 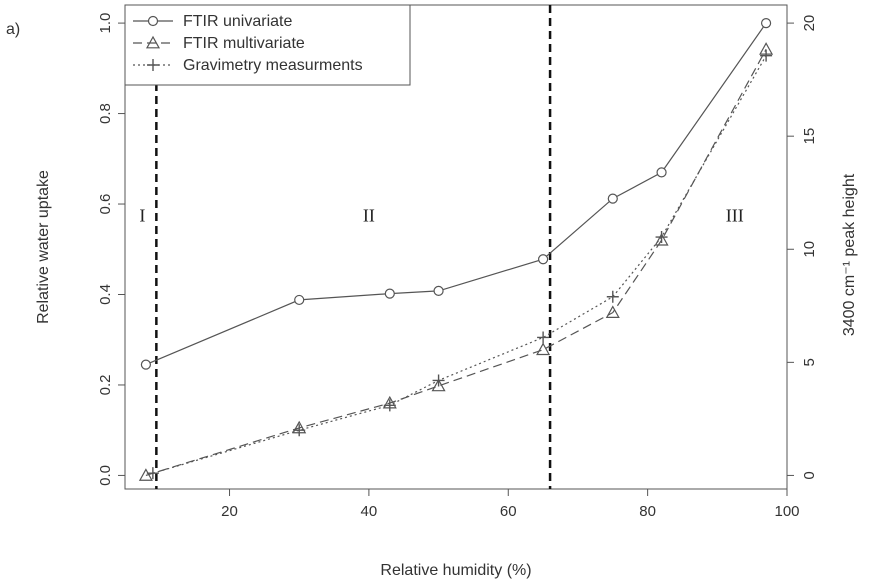 I want to click on y-right-tick-label: 10, so click(x=809, y=249).